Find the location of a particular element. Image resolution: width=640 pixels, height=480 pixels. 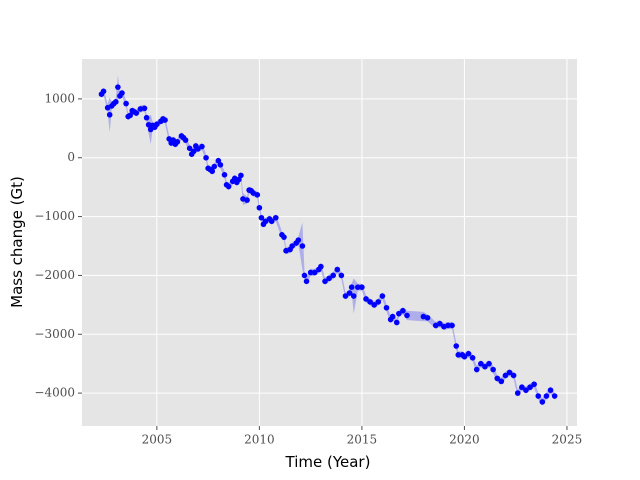

x-tick-label: 2020 is located at coordinates (464, 440).